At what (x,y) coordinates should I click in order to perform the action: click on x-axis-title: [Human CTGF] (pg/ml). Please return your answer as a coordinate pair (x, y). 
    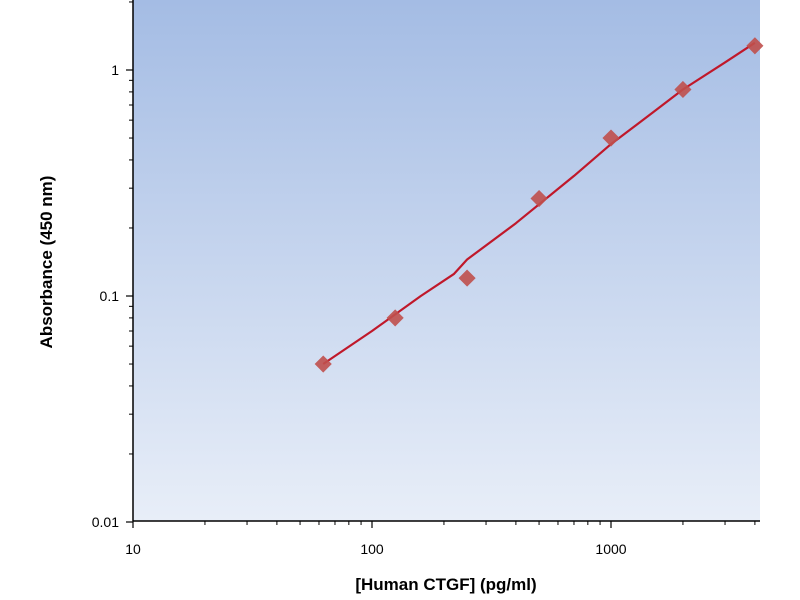
    Looking at the image, I should click on (445, 584).